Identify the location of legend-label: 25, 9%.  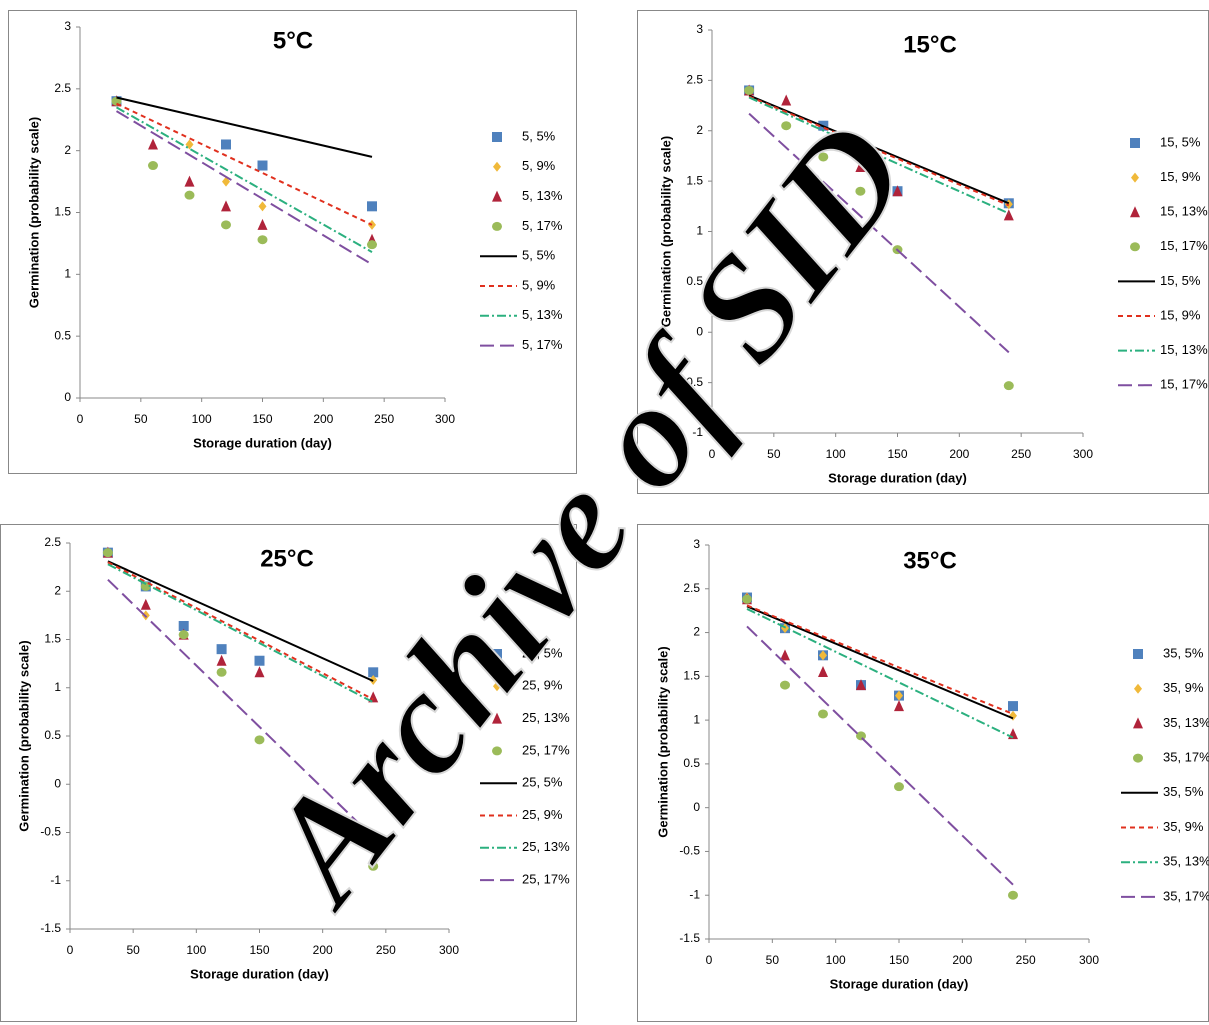
(542, 814).